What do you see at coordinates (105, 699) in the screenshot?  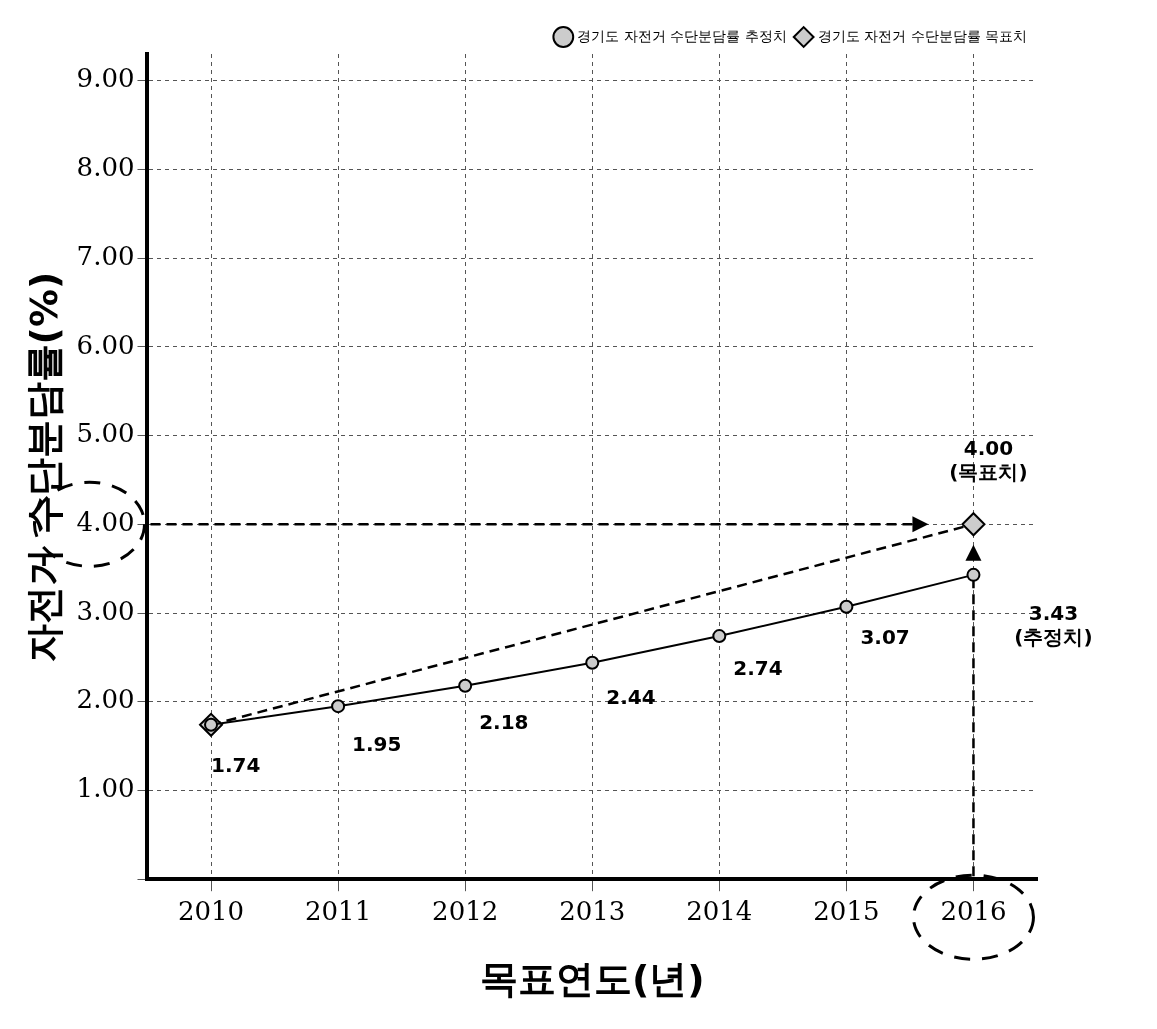 I see `y-tick-label: 2.00` at bounding box center [105, 699].